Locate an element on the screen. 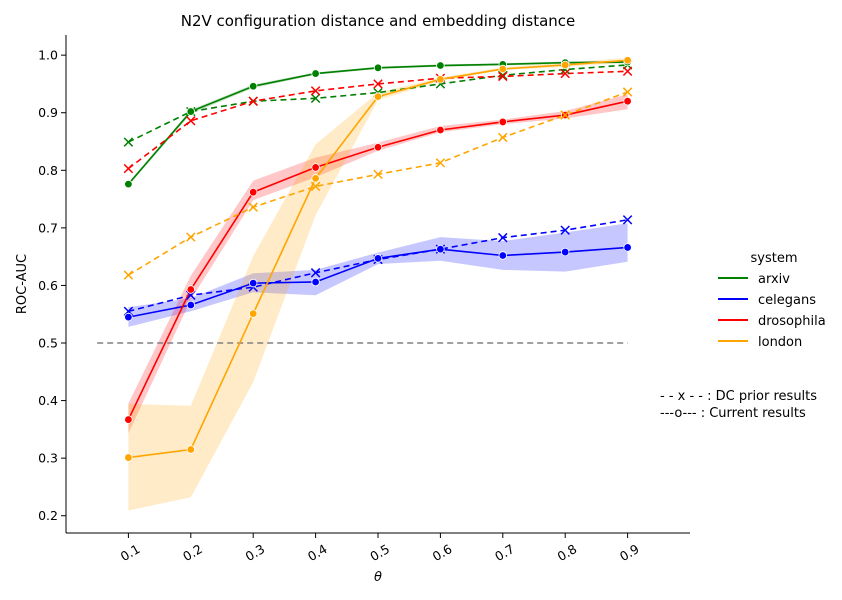 The height and width of the screenshot is (600, 842). legend-label-arxiv: arxiv is located at coordinates (774, 279).